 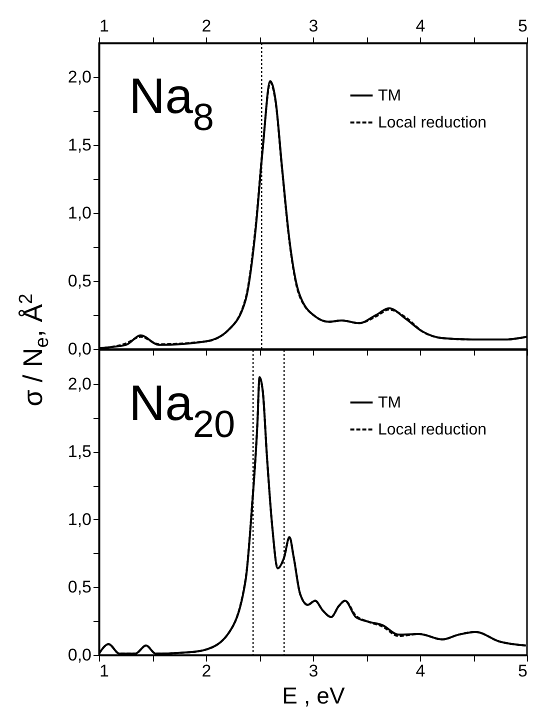 What do you see at coordinates (523, 26) in the screenshot?
I see `x2-tick-label: 5` at bounding box center [523, 26].